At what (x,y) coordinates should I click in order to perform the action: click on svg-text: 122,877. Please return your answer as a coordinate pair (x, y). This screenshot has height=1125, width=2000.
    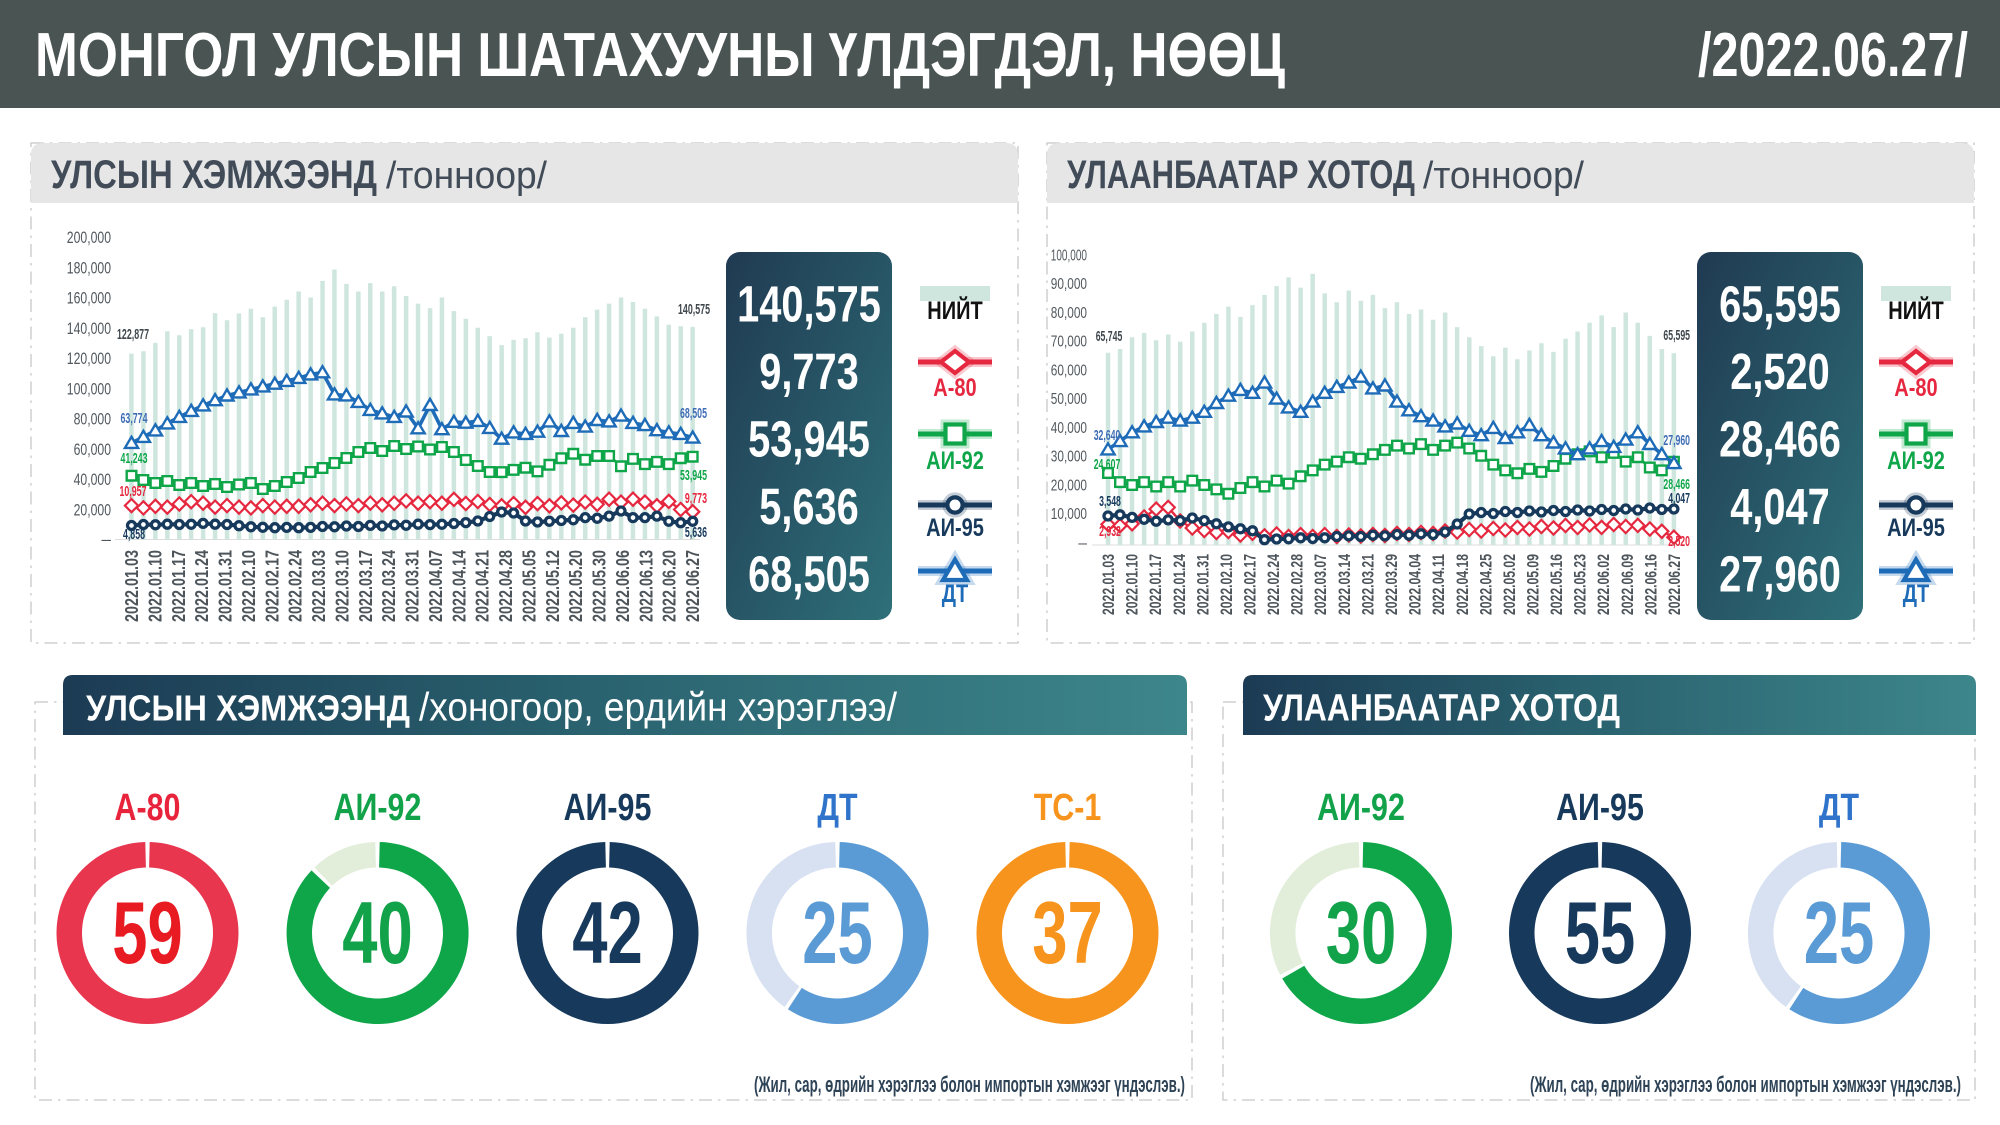
    Looking at the image, I should click on (133, 335).